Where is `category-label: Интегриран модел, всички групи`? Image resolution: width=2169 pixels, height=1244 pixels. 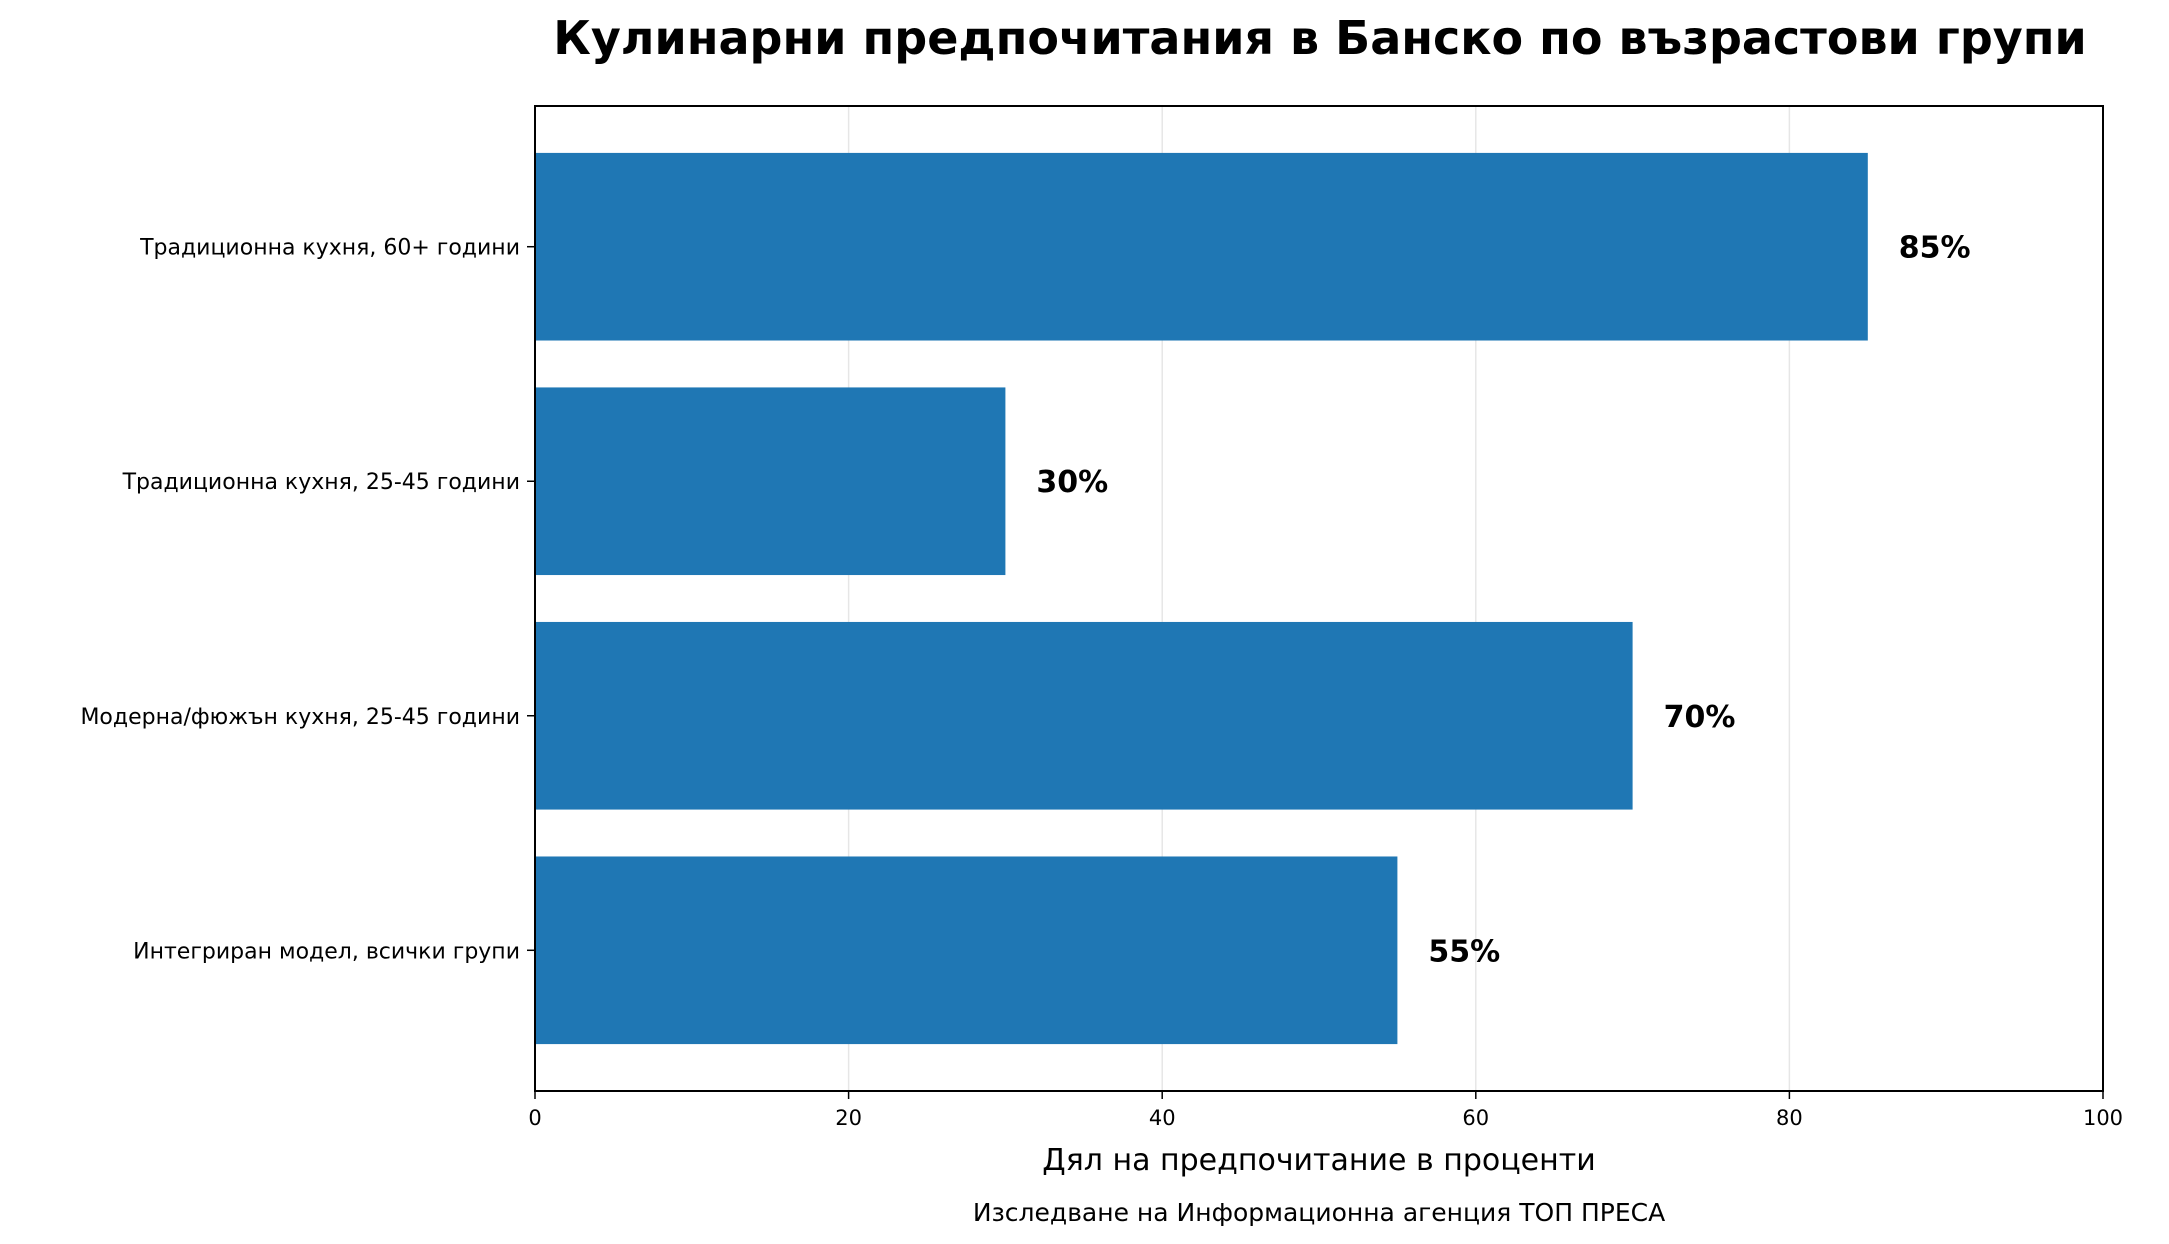
category-label: Интегриран модел, всички групи is located at coordinates (326, 951).